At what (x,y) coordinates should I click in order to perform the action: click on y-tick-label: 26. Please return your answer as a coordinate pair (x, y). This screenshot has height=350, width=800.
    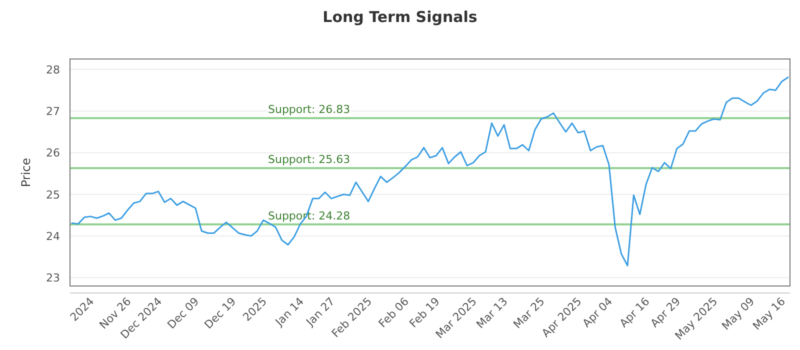
    Looking at the image, I should click on (53, 153).